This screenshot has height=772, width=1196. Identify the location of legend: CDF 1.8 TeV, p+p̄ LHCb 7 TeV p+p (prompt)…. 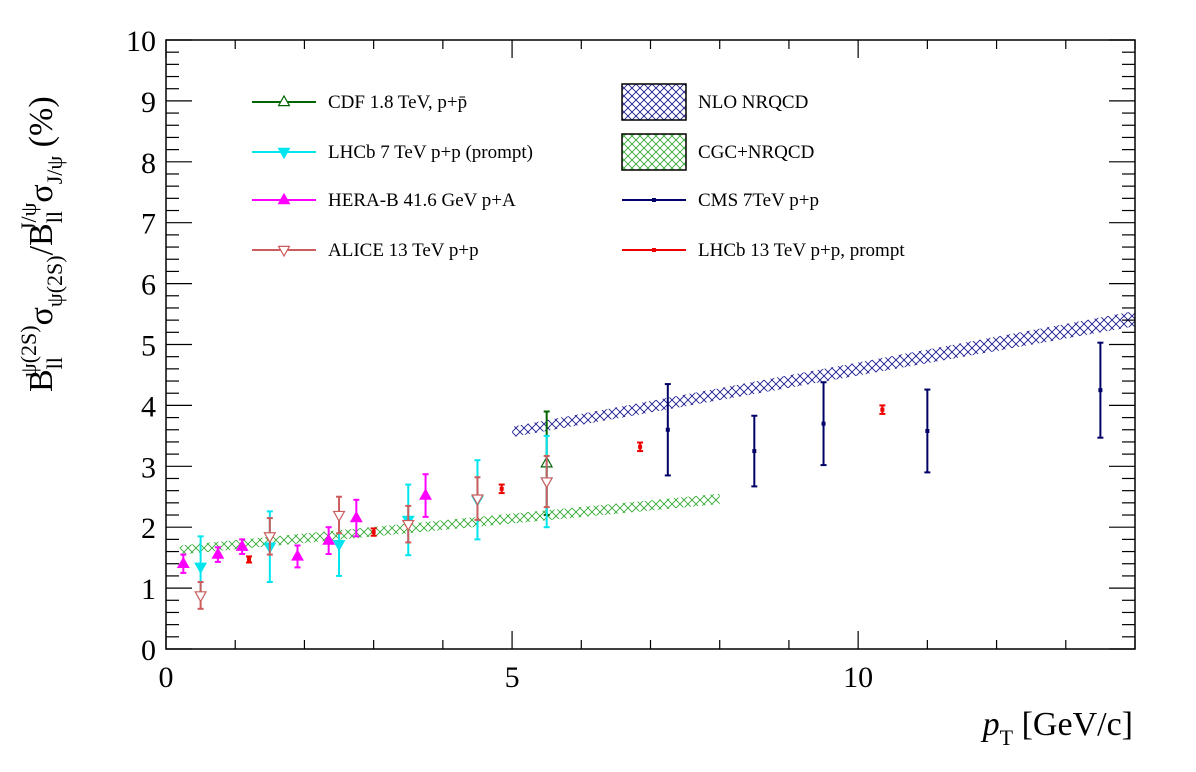
(578, 172).